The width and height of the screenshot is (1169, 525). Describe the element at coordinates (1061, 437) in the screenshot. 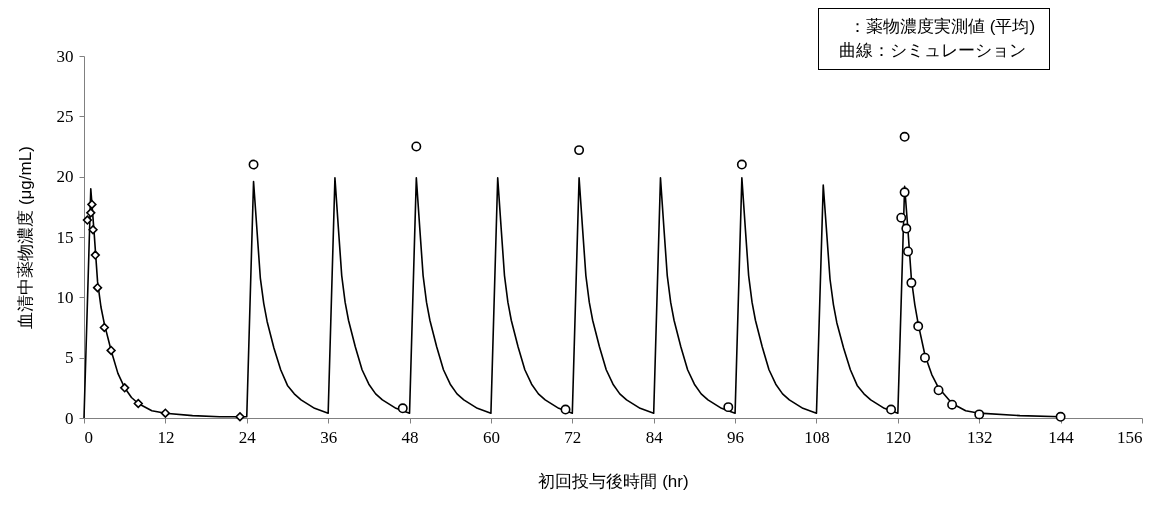

I see `x-tick-label: 144` at that location.